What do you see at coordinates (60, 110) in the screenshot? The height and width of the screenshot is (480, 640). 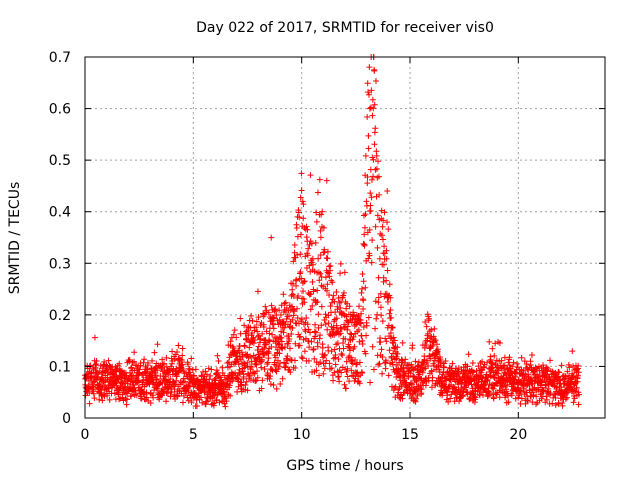 I see `y-tick-label: 0.6` at bounding box center [60, 110].